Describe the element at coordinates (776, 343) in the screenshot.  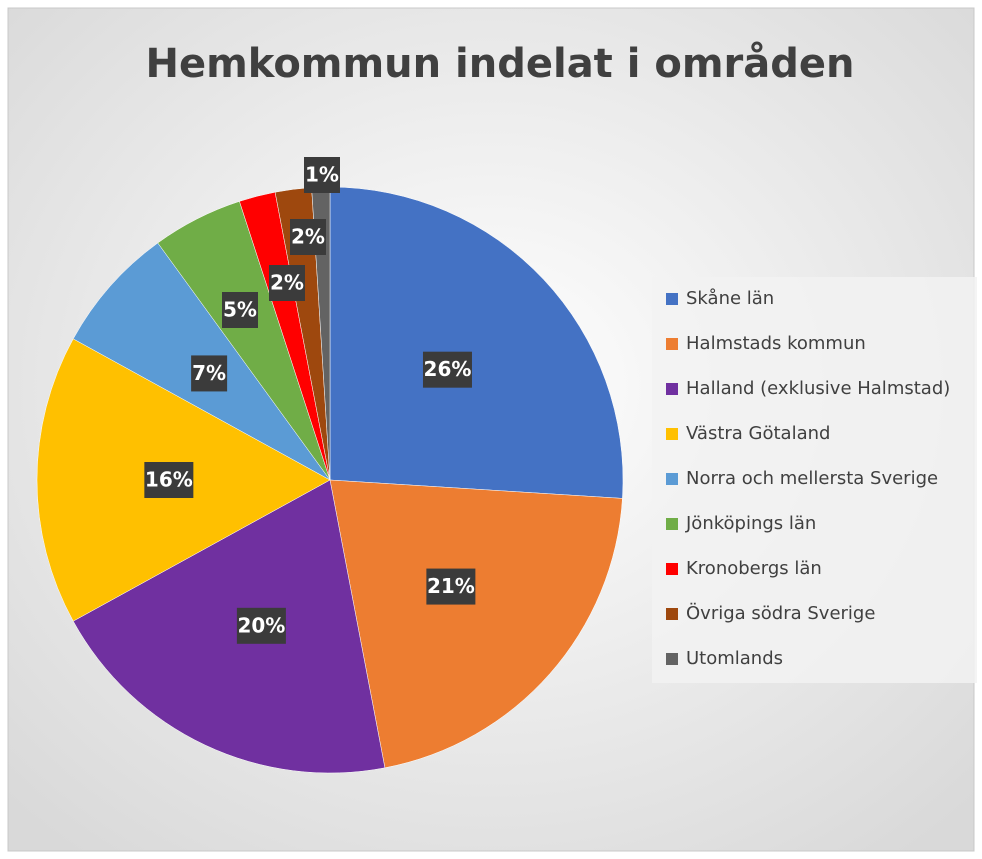
I see `legend-label: Halmstads kommun` at that location.